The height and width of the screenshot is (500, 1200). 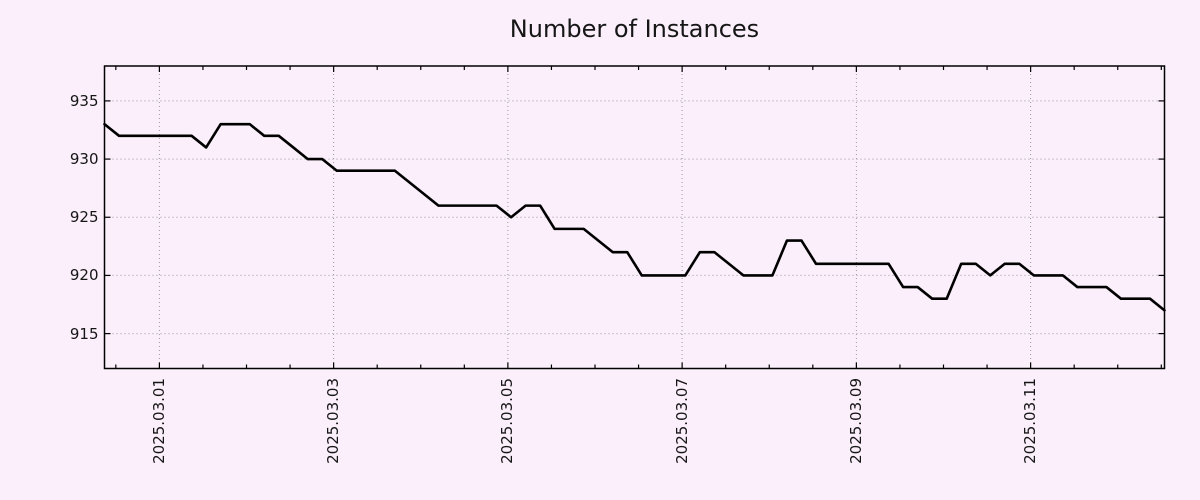 I want to click on y-tick-label: 915, so click(x=84, y=333).